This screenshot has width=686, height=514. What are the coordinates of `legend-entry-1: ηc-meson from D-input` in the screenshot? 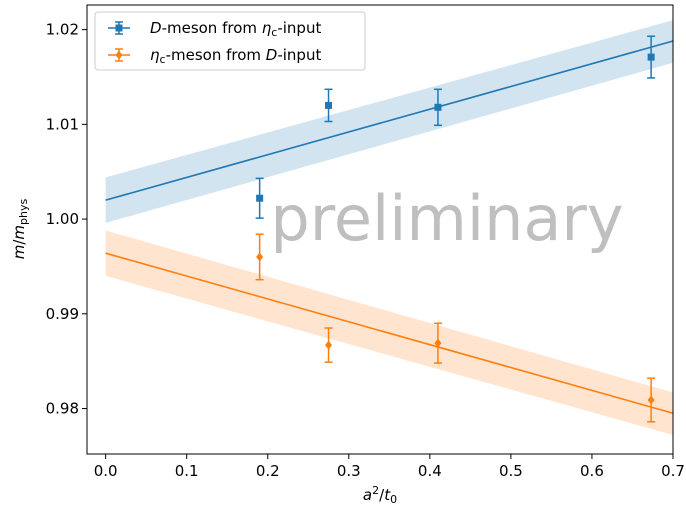 It's located at (214, 56).